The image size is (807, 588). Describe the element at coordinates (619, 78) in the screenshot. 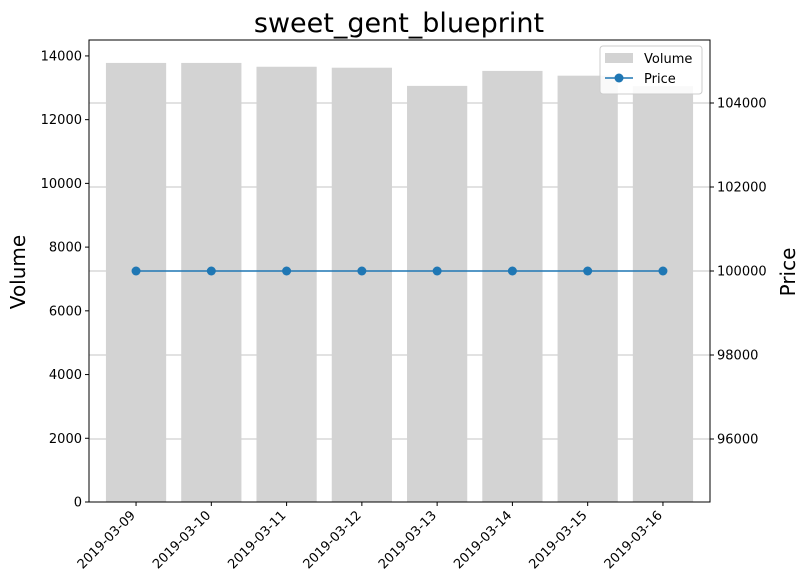

I see `legend-price-marker` at that location.